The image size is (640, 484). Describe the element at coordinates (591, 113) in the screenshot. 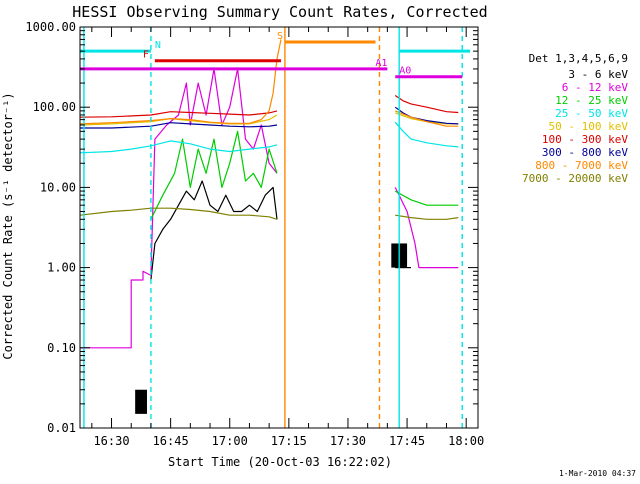

I see `legend-entry-3: 25 - 50 keV` at that location.